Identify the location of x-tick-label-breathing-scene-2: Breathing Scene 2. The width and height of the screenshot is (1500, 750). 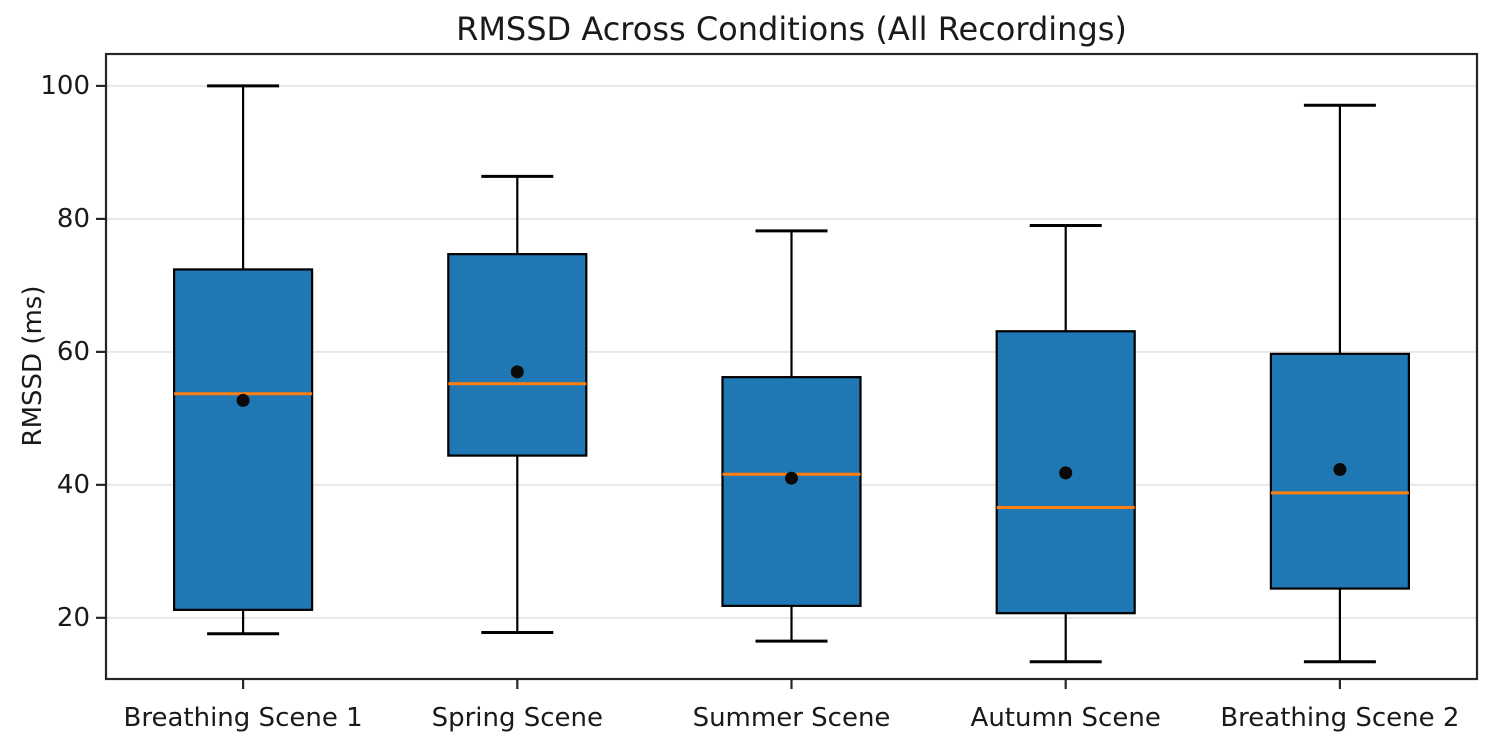
(1339, 718).